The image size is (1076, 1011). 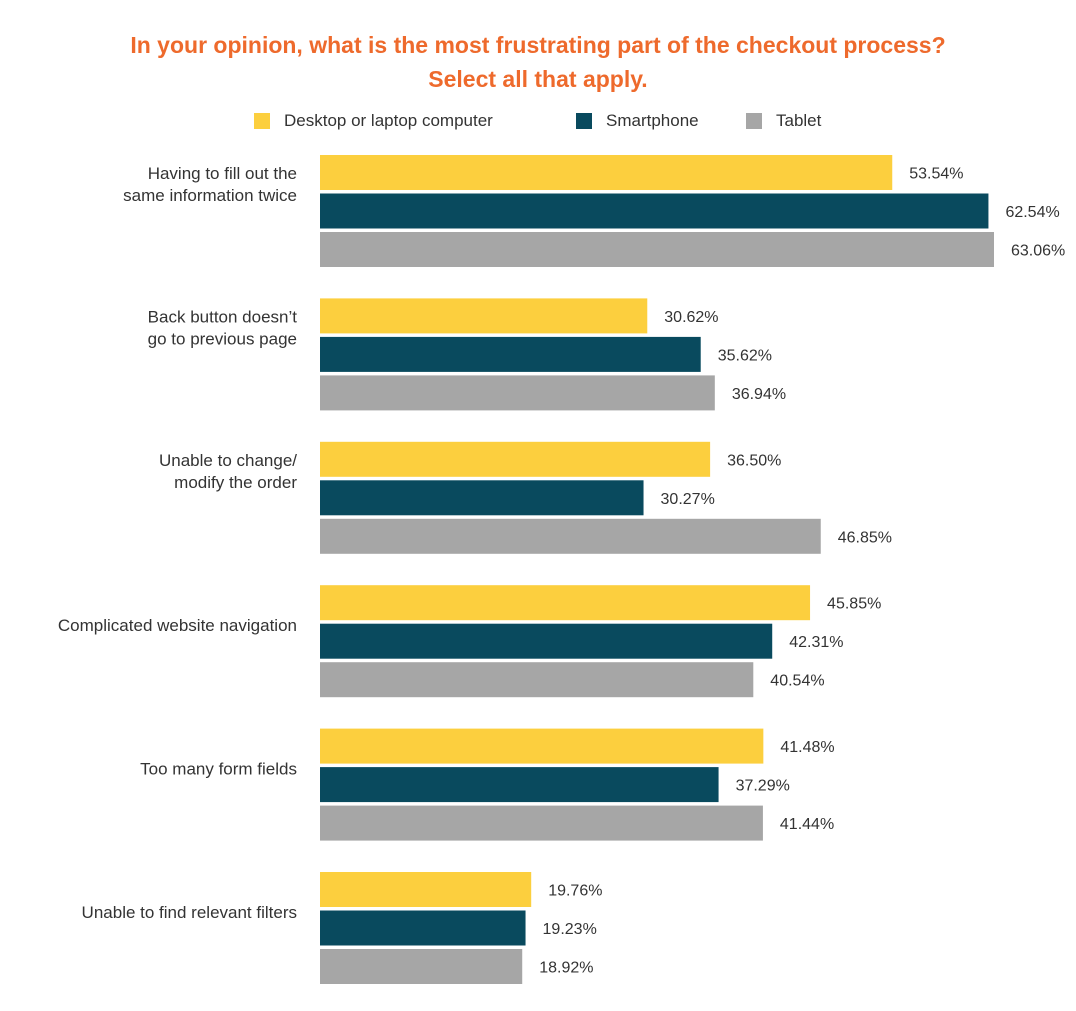 What do you see at coordinates (865, 537) in the screenshot?
I see `value-label-tablet: 46.85%` at bounding box center [865, 537].